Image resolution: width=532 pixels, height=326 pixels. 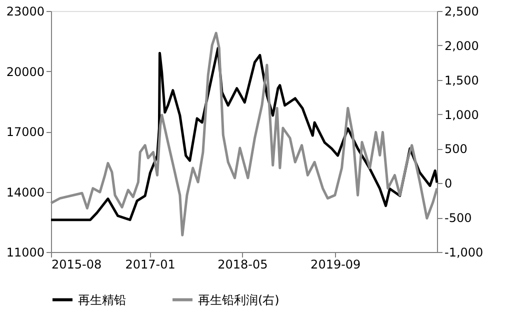 What do you see at coordinates (464, 253) in the screenshot?
I see `y2-tick-label: -1,000` at bounding box center [464, 253].